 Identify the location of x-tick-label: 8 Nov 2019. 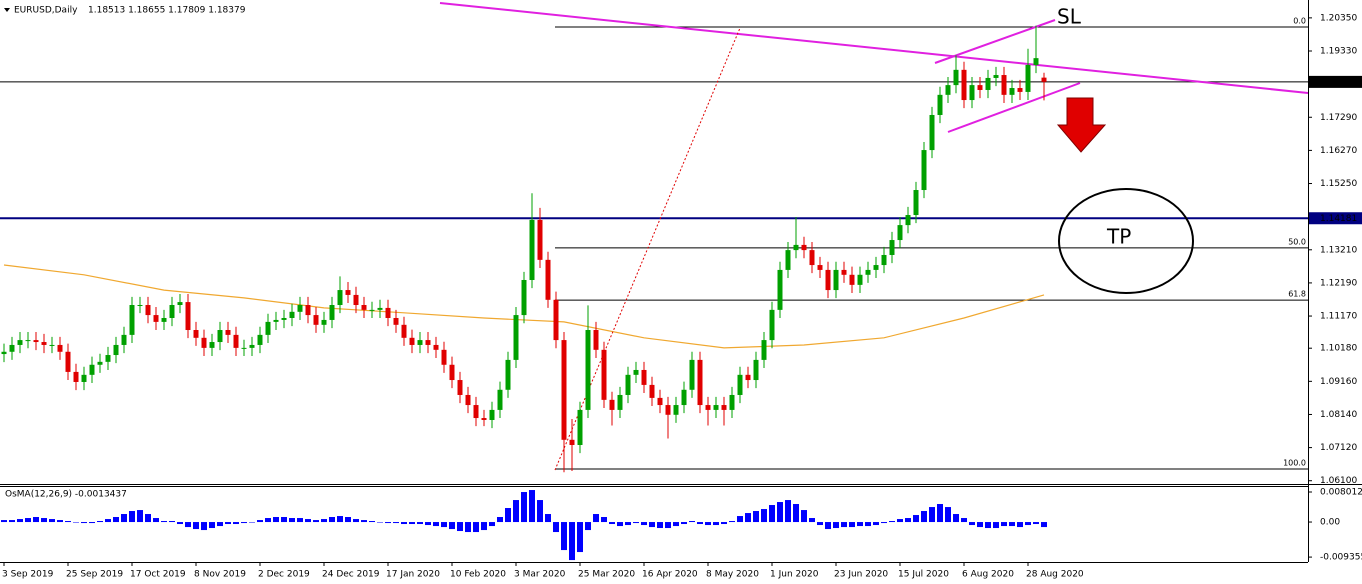
(220, 575).